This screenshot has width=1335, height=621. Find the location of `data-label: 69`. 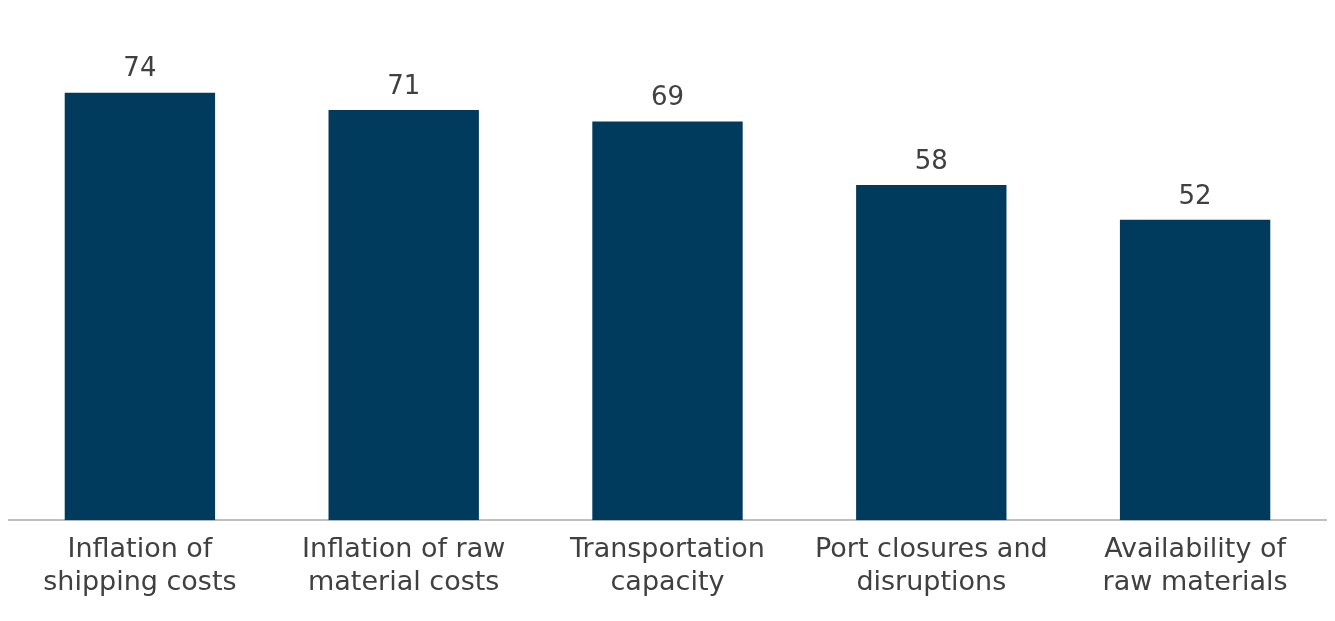

data-label: 69 is located at coordinates (667, 96).